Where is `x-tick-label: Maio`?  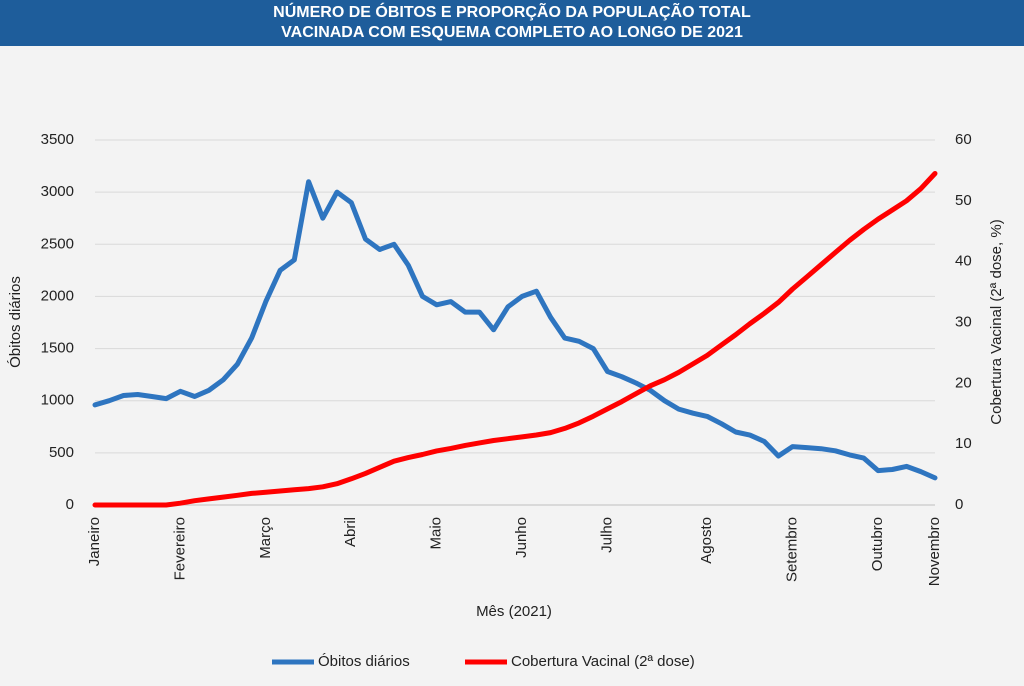 x-tick-label: Maio is located at coordinates (436, 533).